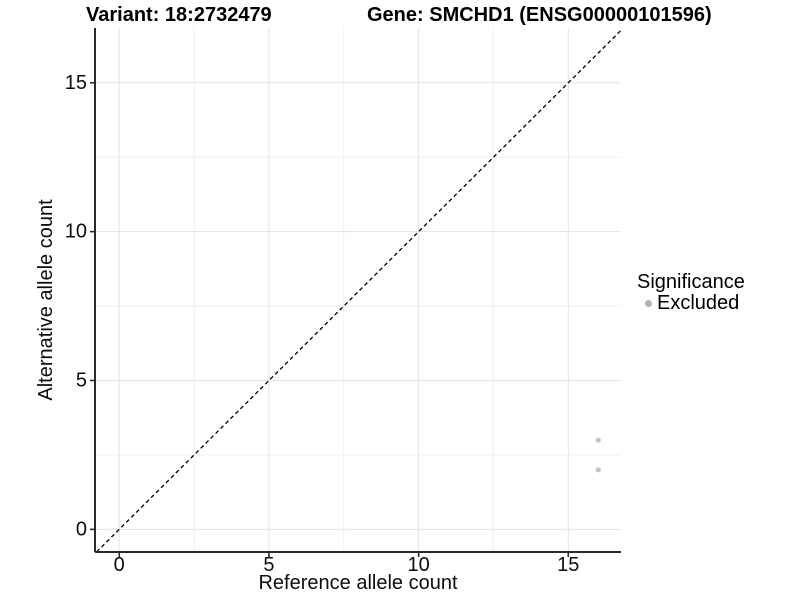 This screenshot has width=800, height=600. What do you see at coordinates (81, 381) in the screenshot?
I see `y-tick-label: 5` at bounding box center [81, 381].